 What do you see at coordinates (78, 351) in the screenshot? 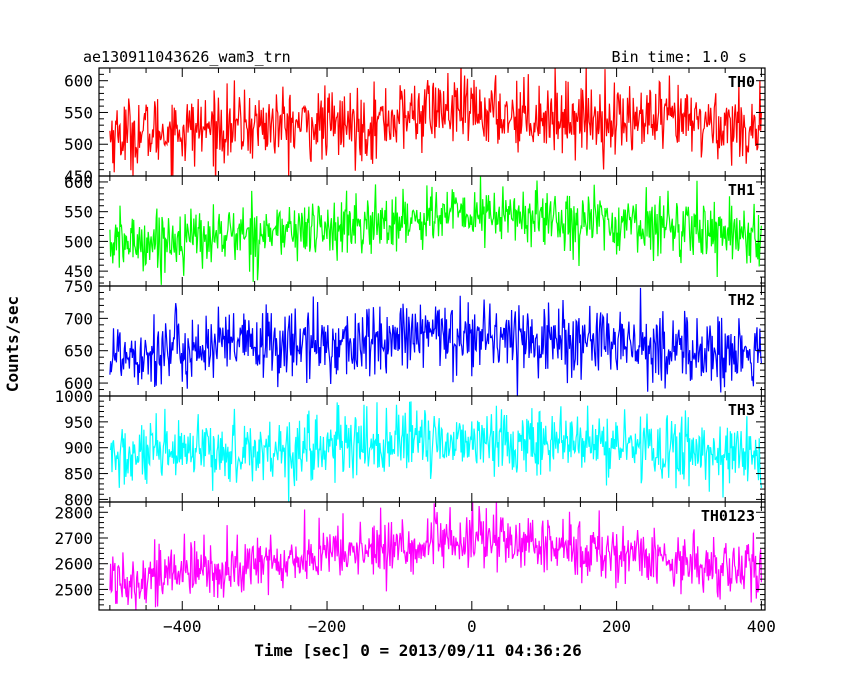
I see `y-tick-label: 650` at bounding box center [78, 351].